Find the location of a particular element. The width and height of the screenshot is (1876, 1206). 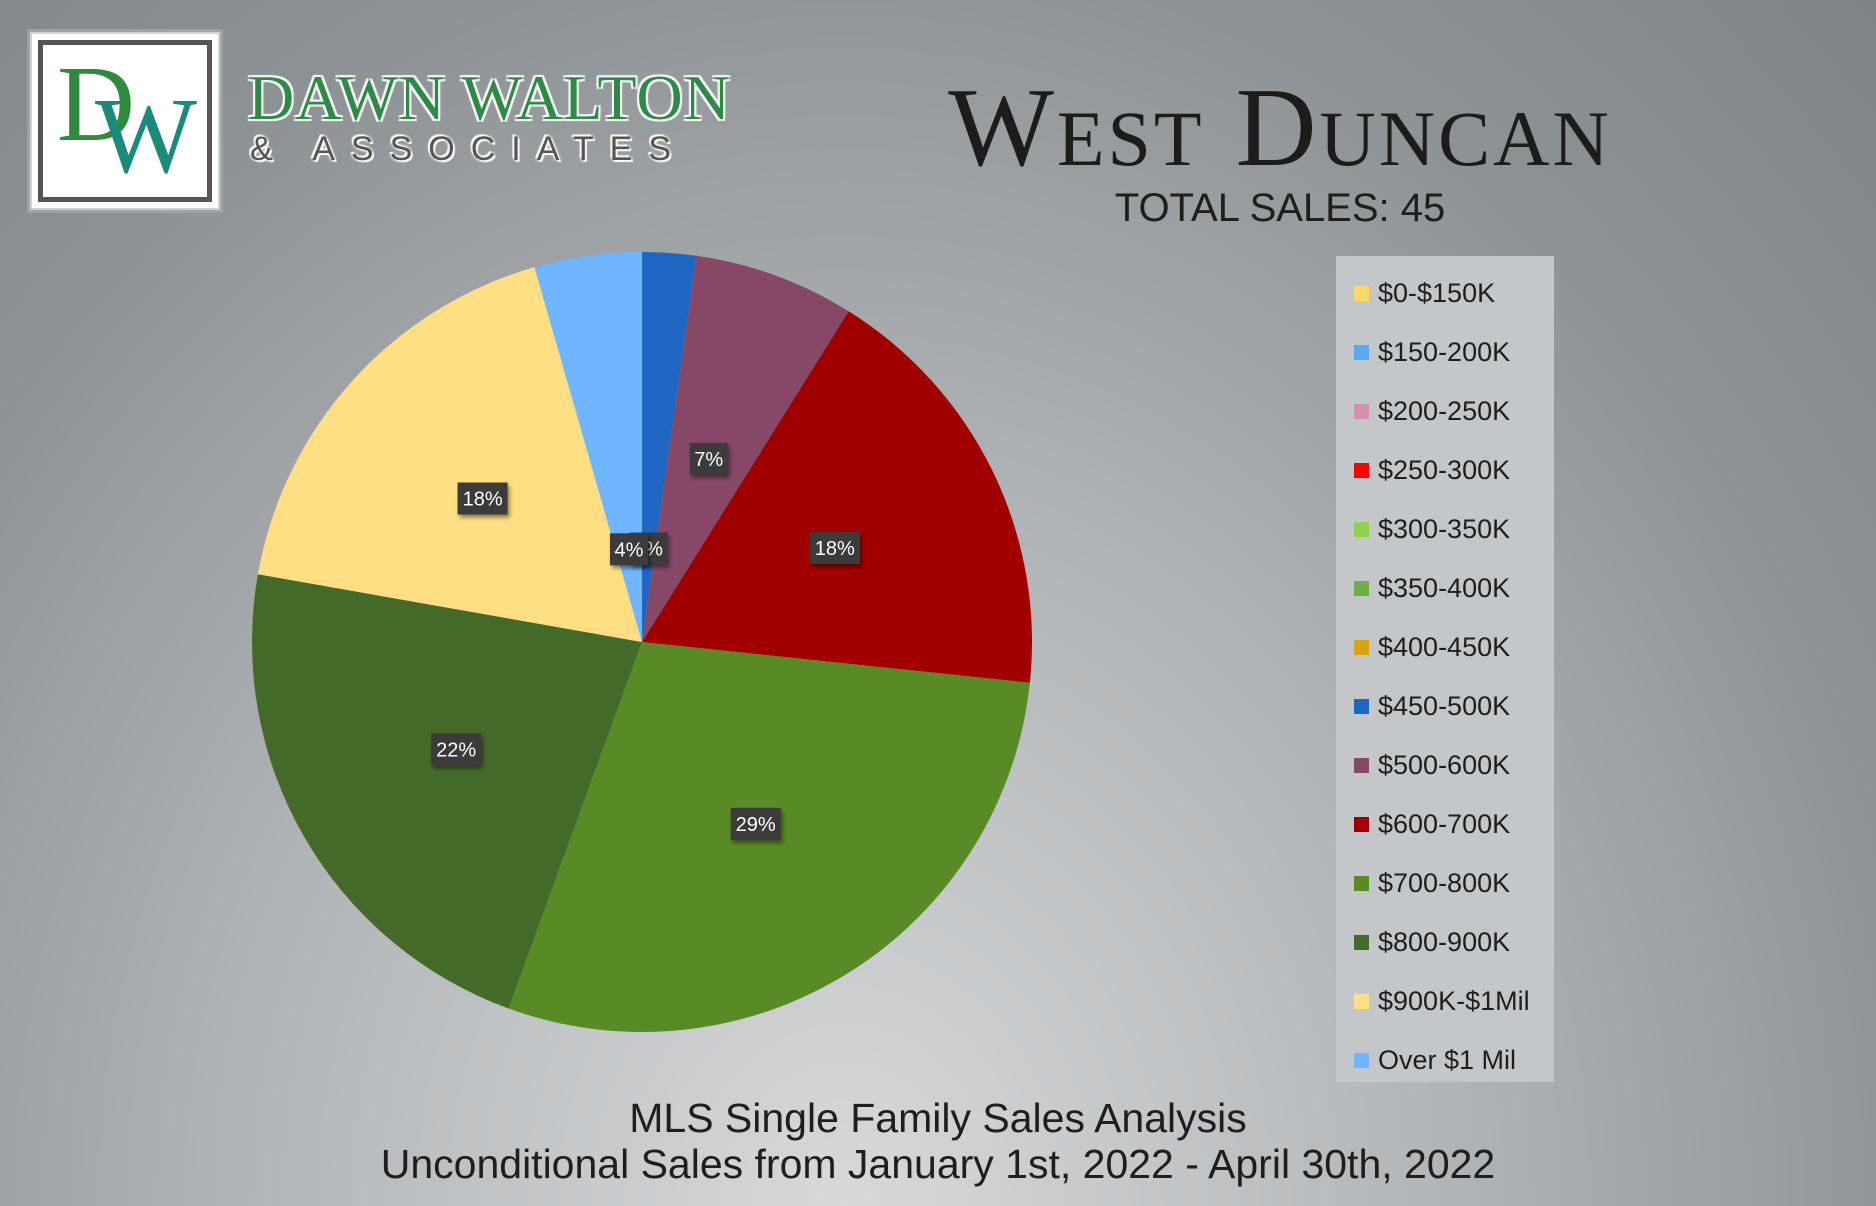

pie-data-label: 22% is located at coordinates (456, 749).